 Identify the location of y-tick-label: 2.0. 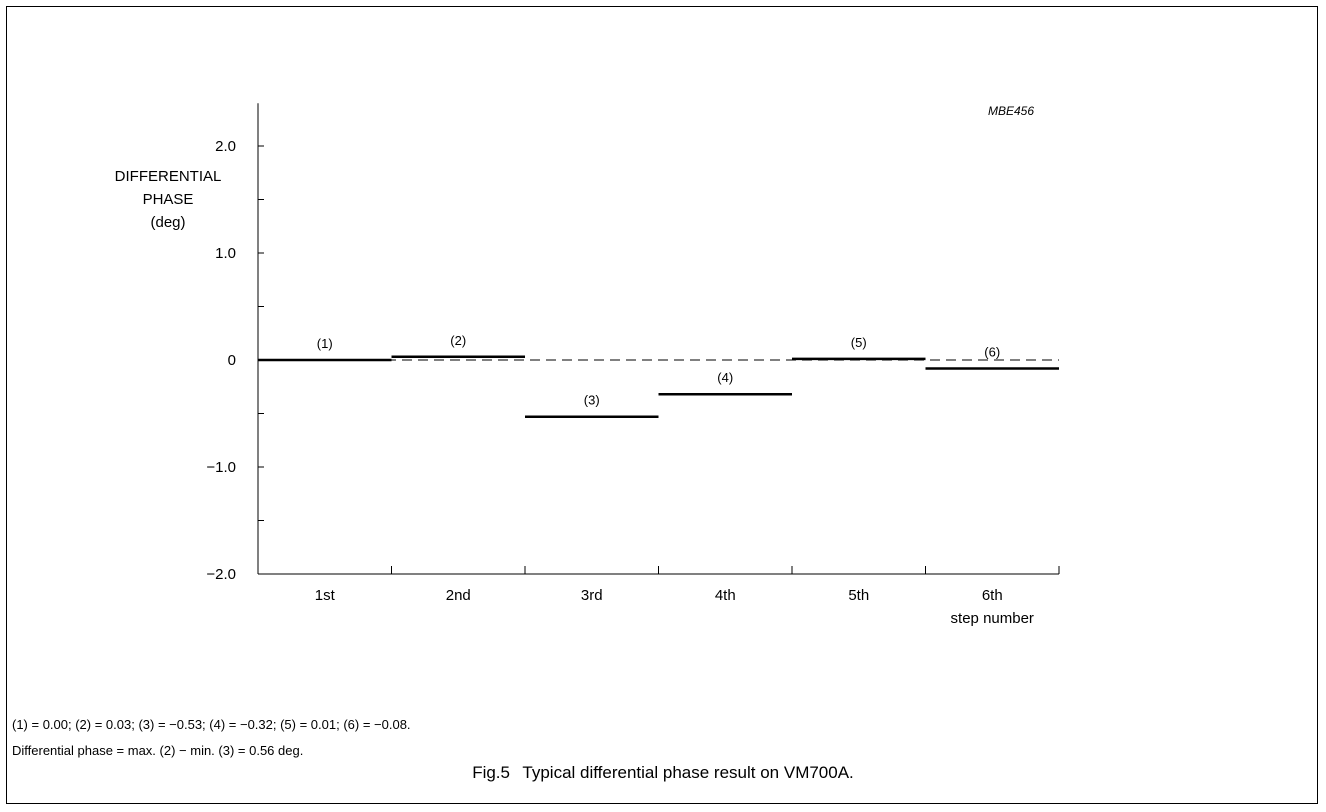
(225, 146).